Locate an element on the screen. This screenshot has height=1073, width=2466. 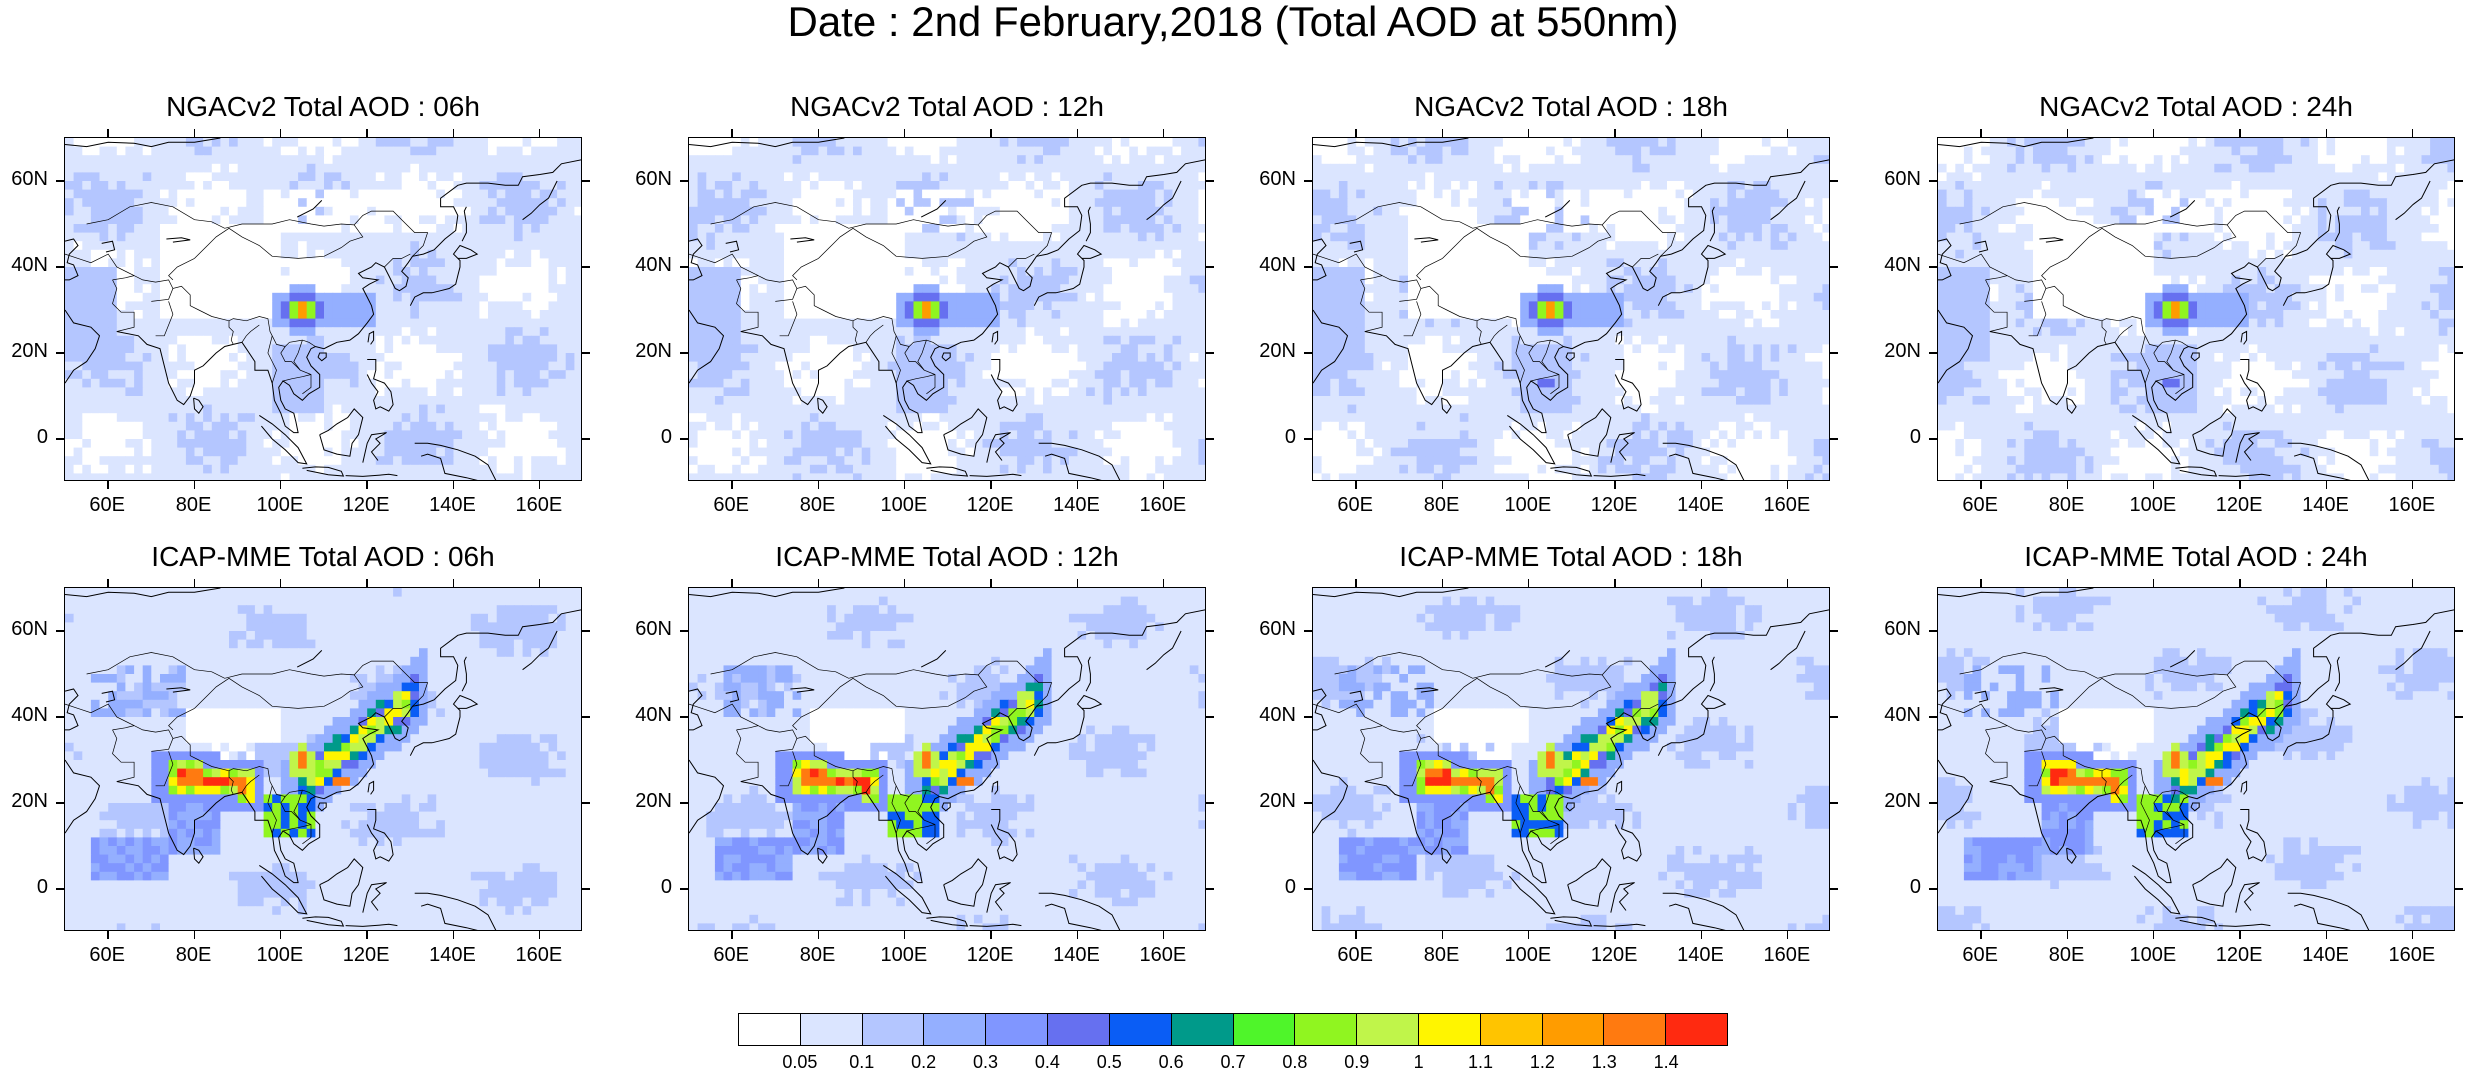
panel-title: NGACv2 Total AOD : 06h is located at coordinates (323, 107).